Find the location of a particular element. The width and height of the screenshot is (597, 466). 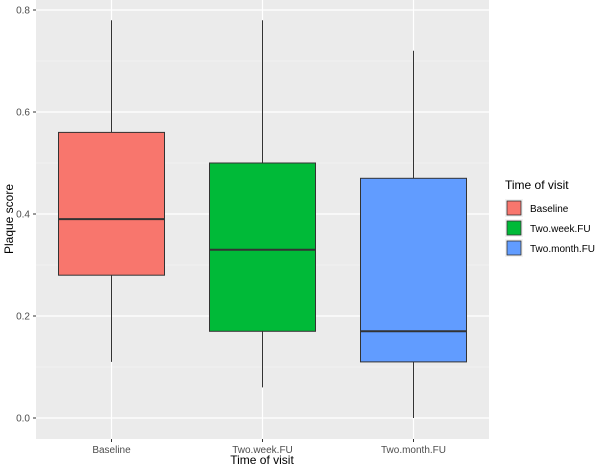

legend-item-Two.week.FU: Two.week.FU is located at coordinates (548, 228).